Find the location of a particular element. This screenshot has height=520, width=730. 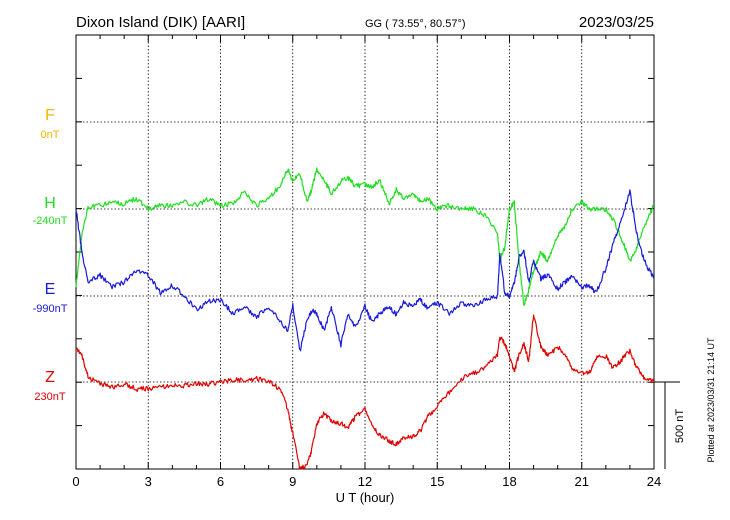

x-tick-labels: 0 3 6 9 12 15 18 21 24 is located at coordinates (366, 481).